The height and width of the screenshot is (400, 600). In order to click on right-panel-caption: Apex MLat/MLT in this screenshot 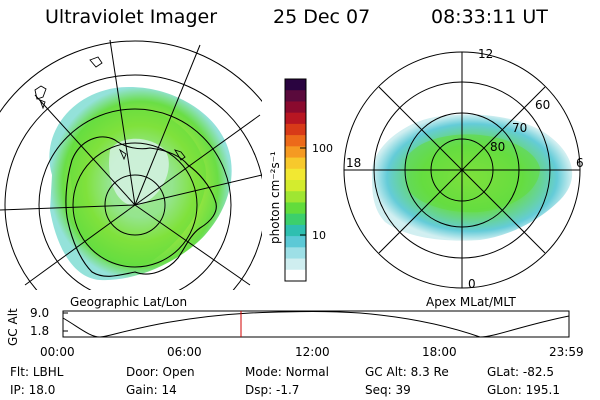, I will do `click(471, 302)`.